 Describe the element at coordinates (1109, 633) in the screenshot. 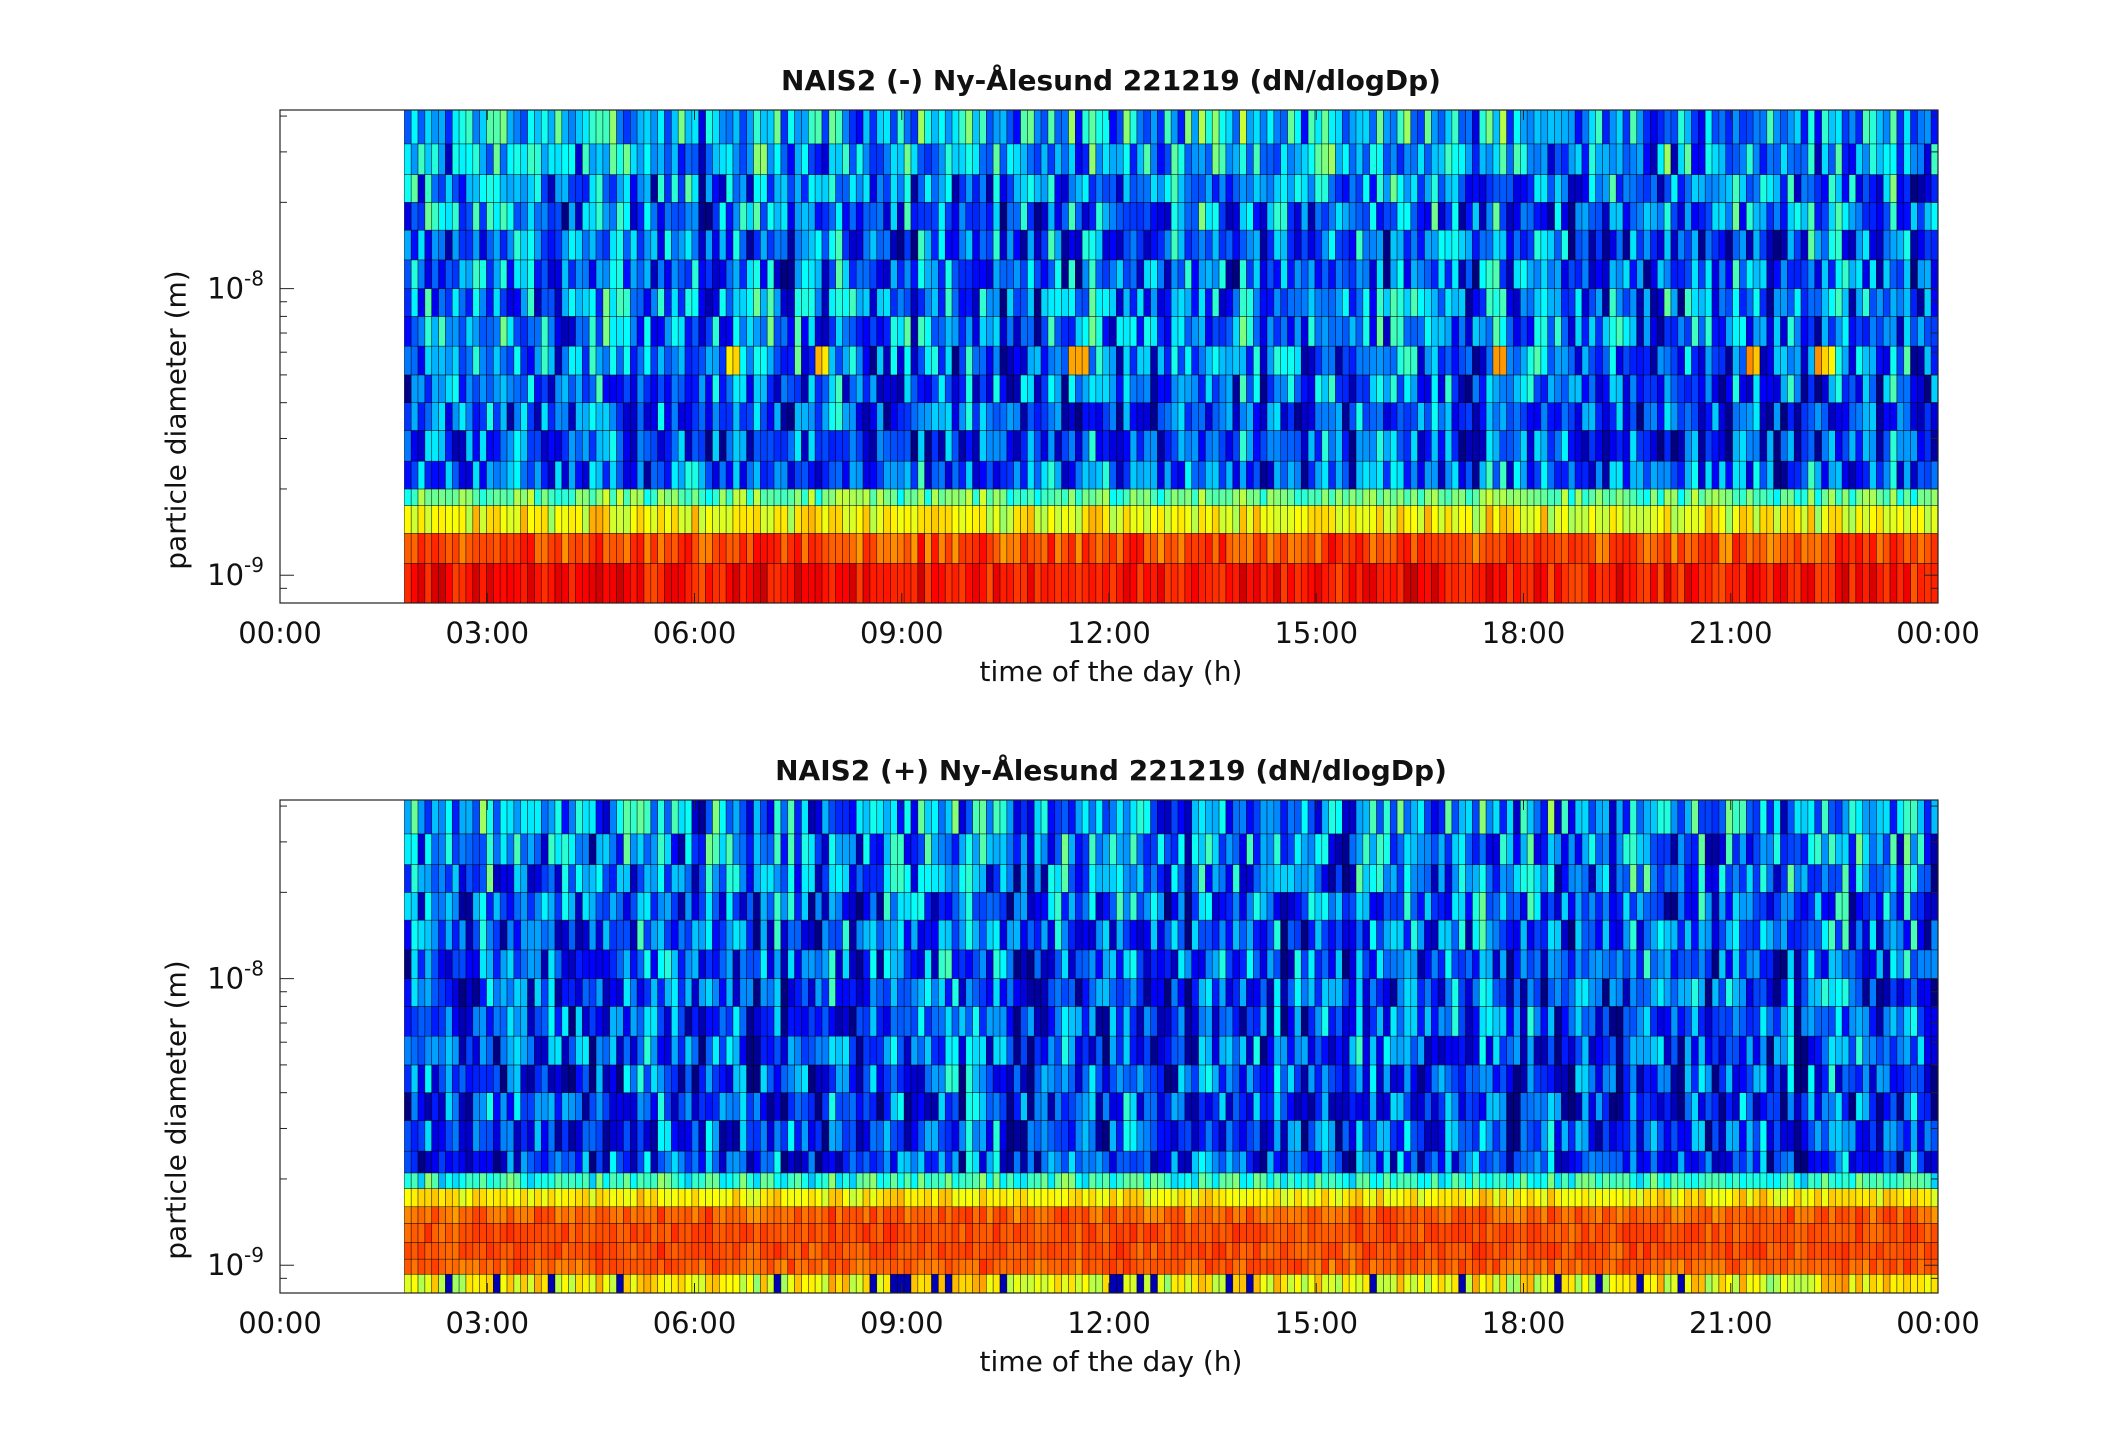

I see `x-tick-label: 12:00` at that location.